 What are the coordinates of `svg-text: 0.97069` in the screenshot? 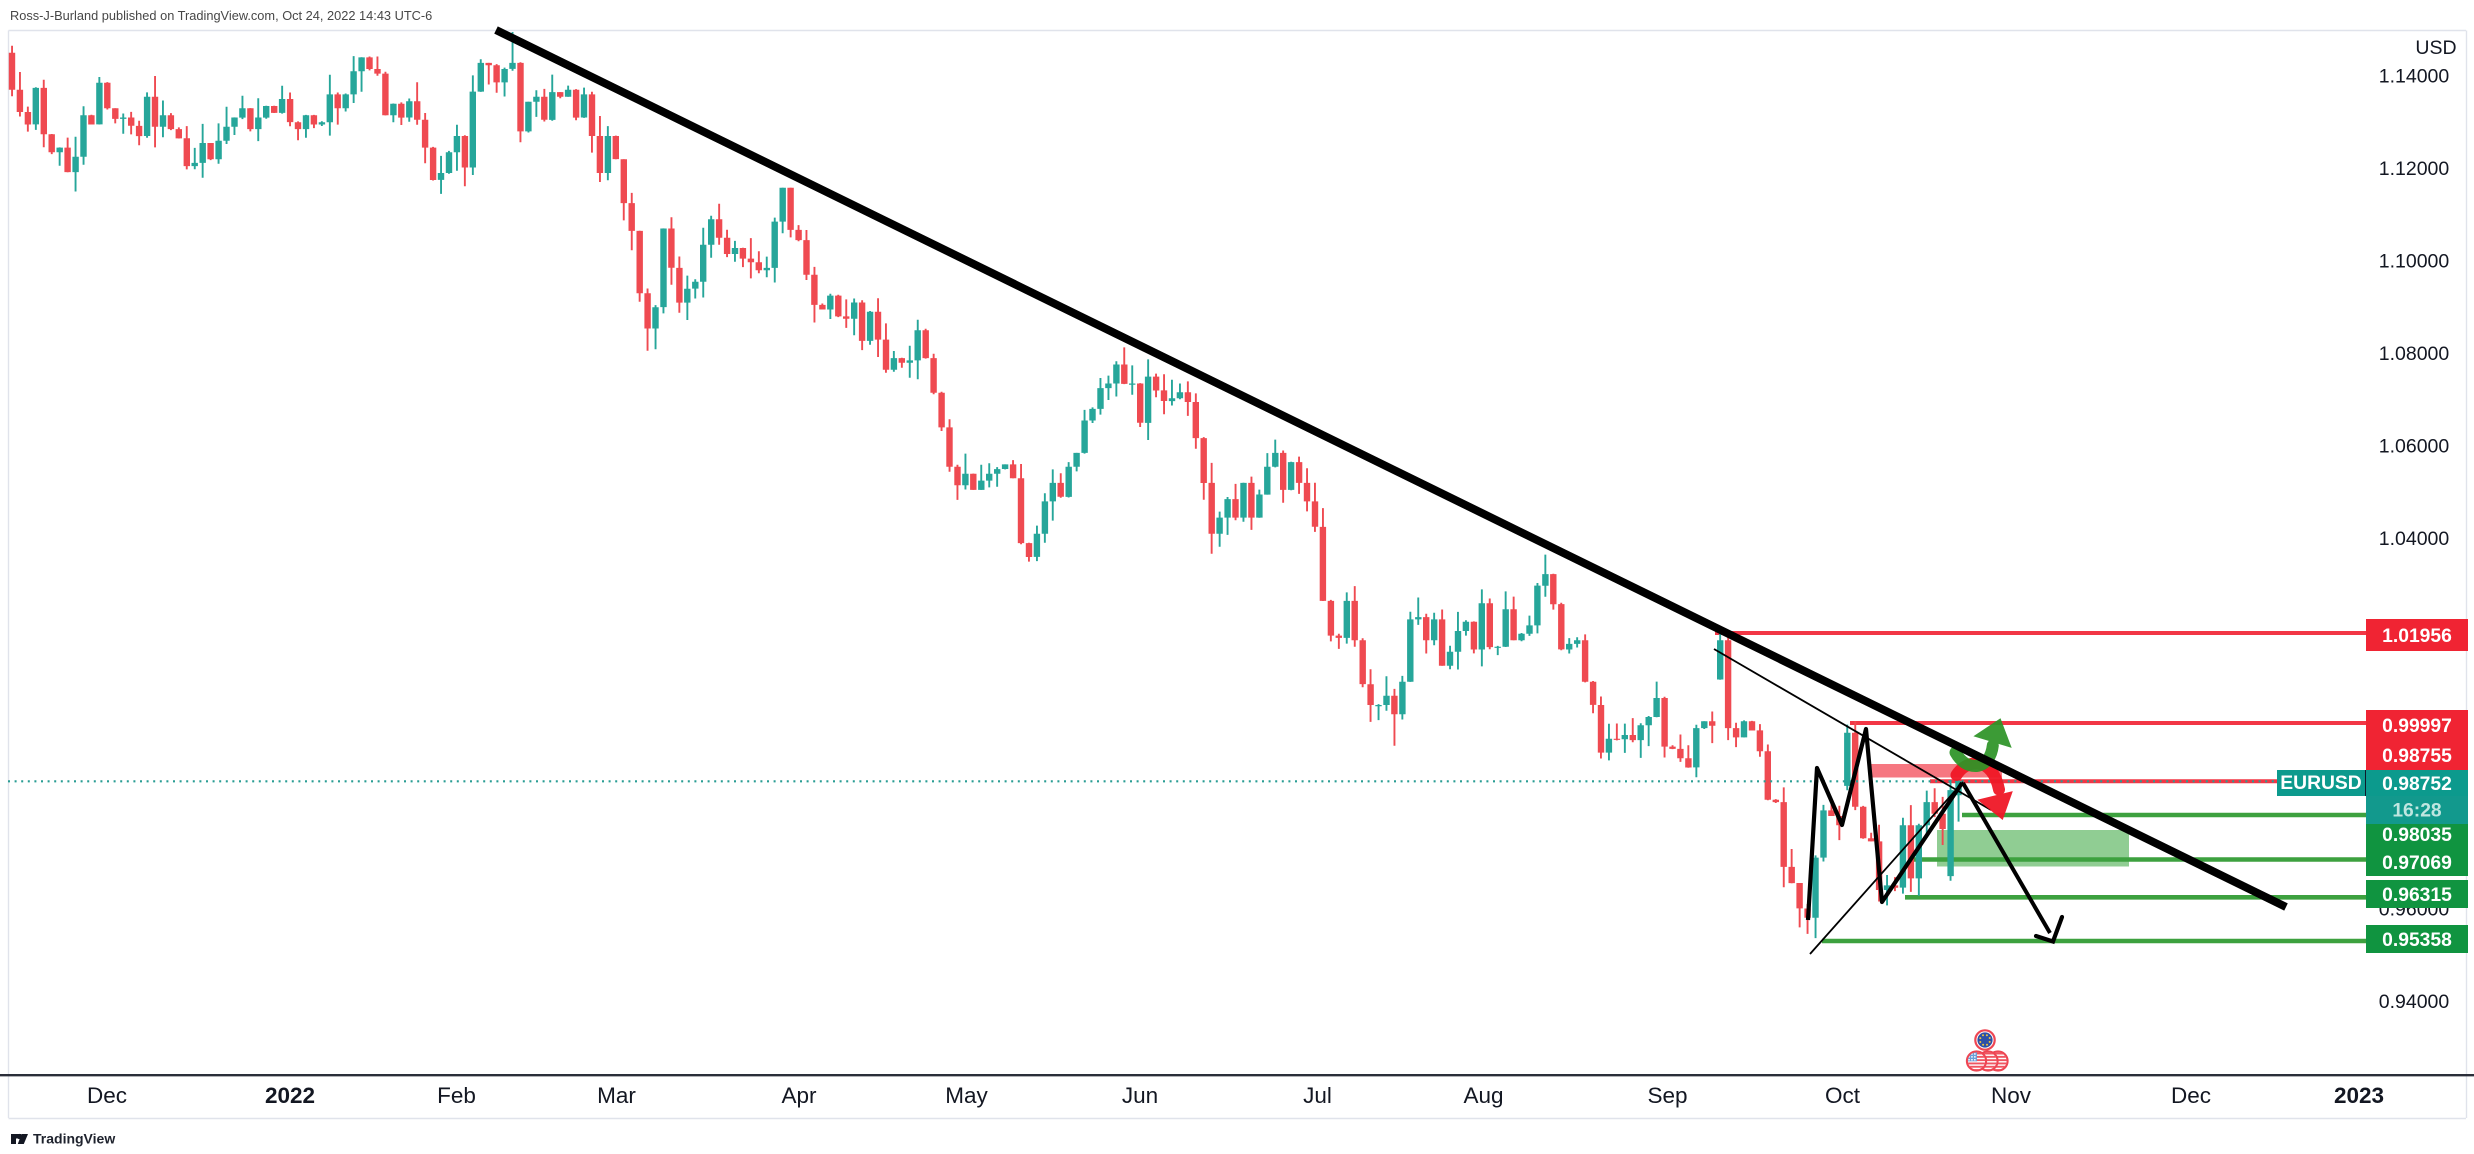 It's located at (2417, 863).